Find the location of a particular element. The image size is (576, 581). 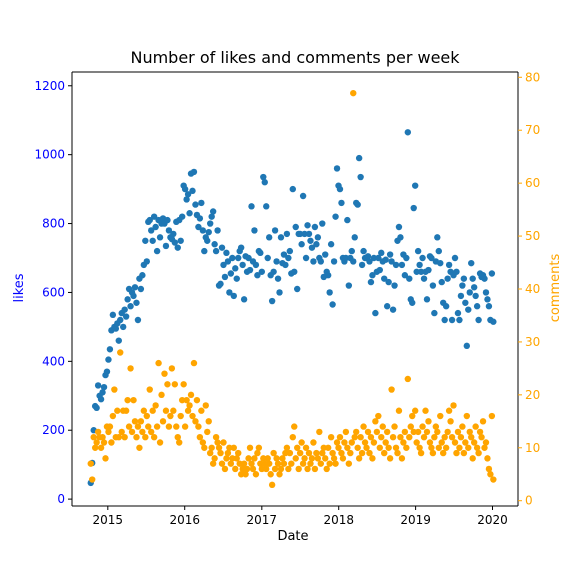

left-y-tick-label: 1000 is located at coordinates (49, 155).